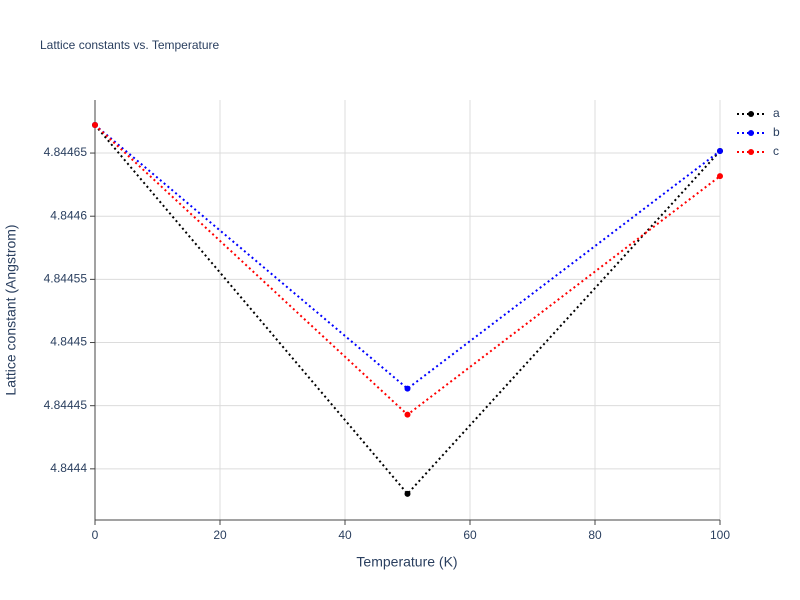 The height and width of the screenshot is (600, 800). I want to click on x-tick-label: 100, so click(720, 535).